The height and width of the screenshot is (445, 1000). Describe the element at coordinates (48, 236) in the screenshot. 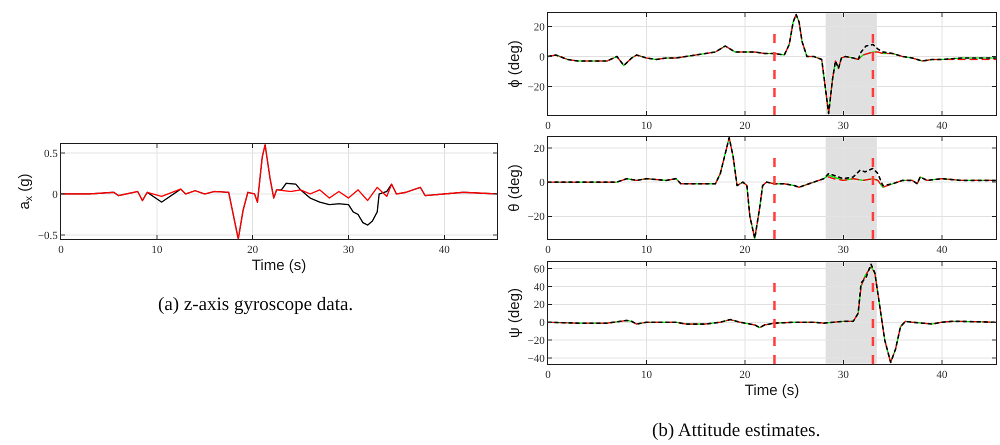

I see `y-tick-label: −0.5` at that location.